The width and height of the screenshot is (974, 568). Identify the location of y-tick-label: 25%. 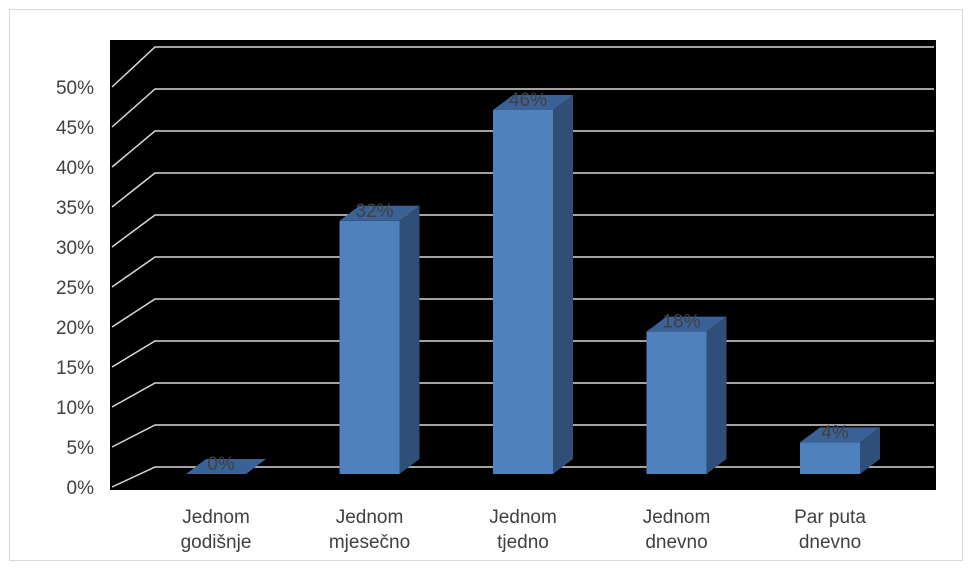
(75, 288).